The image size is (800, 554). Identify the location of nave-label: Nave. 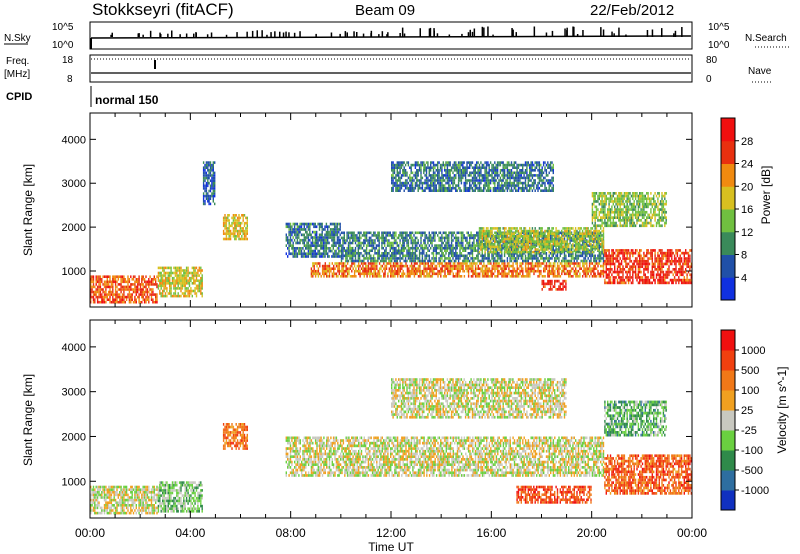
(760, 71).